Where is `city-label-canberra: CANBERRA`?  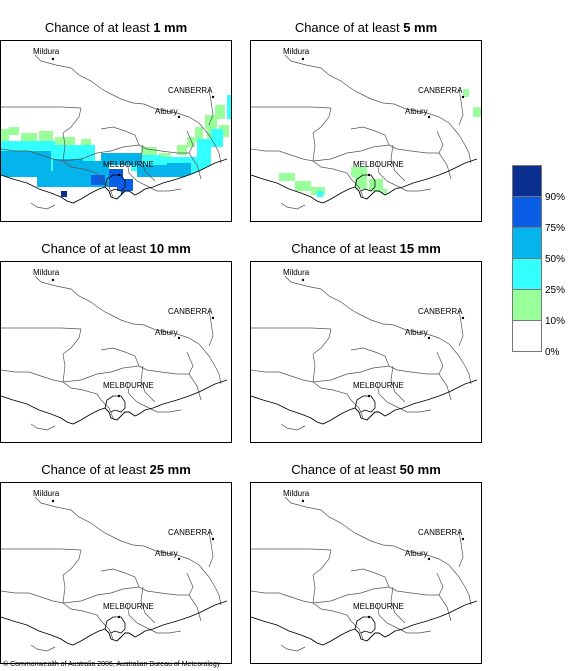 city-label-canberra: CANBERRA is located at coordinates (440, 90).